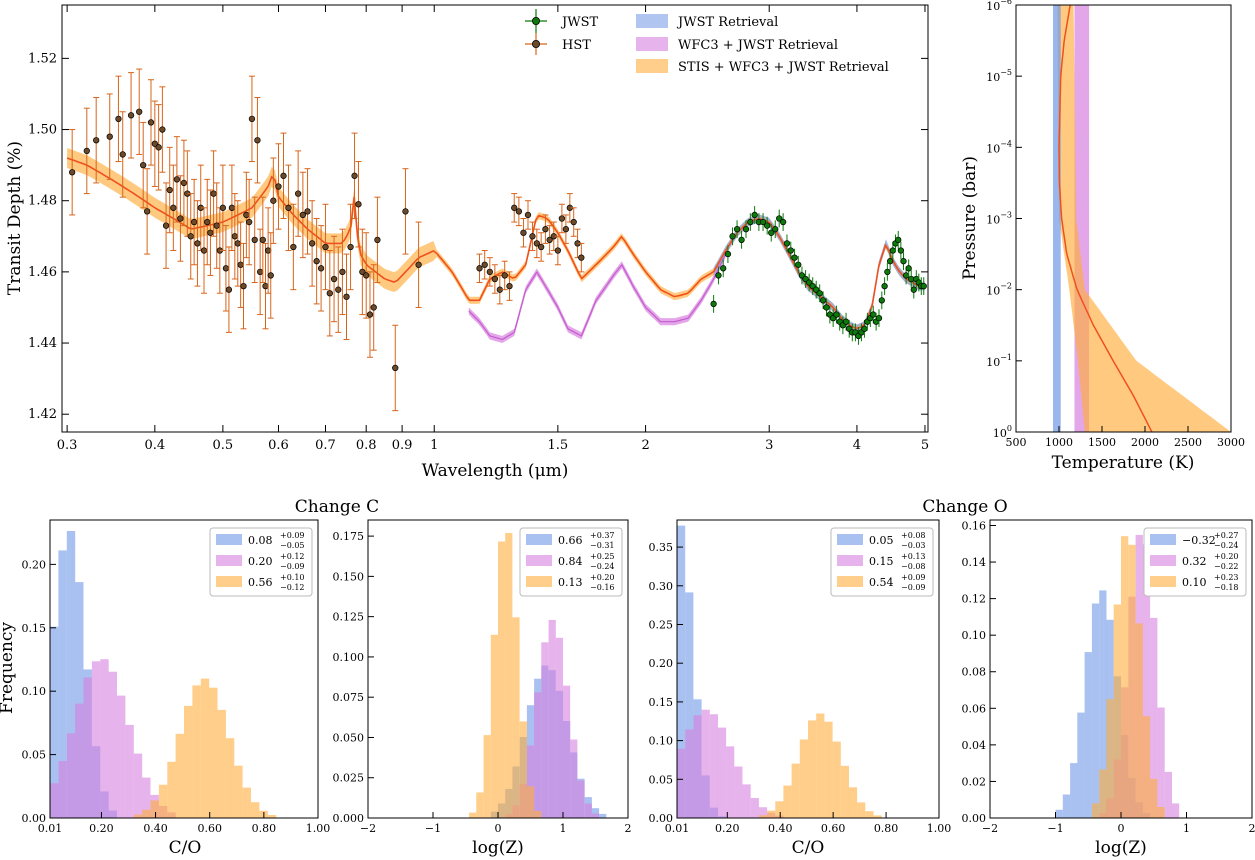 This screenshot has height=860, width=1255. What do you see at coordinates (1194, 561) in the screenshot?
I see `hist-legend-median: 0.32` at bounding box center [1194, 561].